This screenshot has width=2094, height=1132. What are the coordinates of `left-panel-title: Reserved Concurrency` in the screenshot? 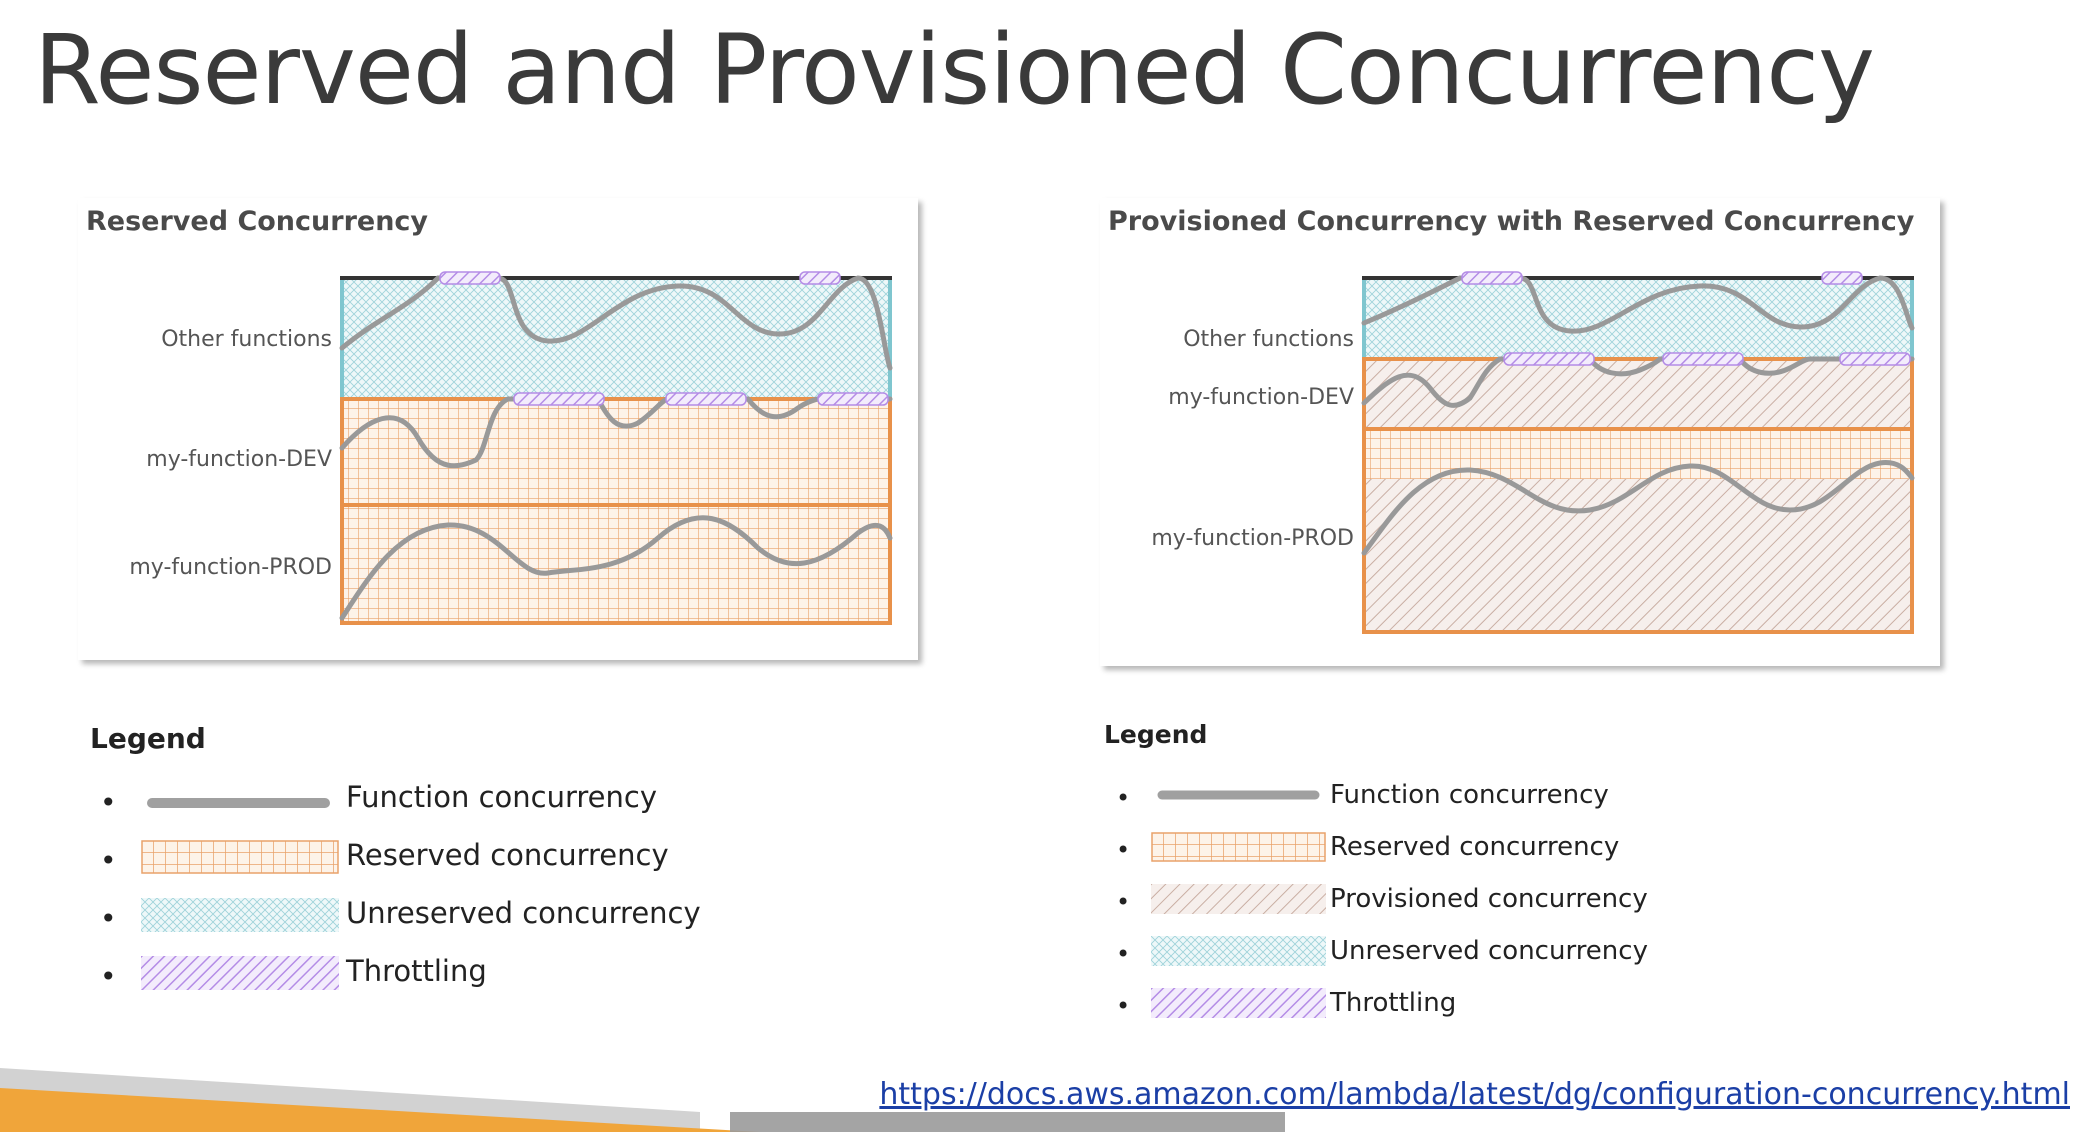 It's located at (257, 221).